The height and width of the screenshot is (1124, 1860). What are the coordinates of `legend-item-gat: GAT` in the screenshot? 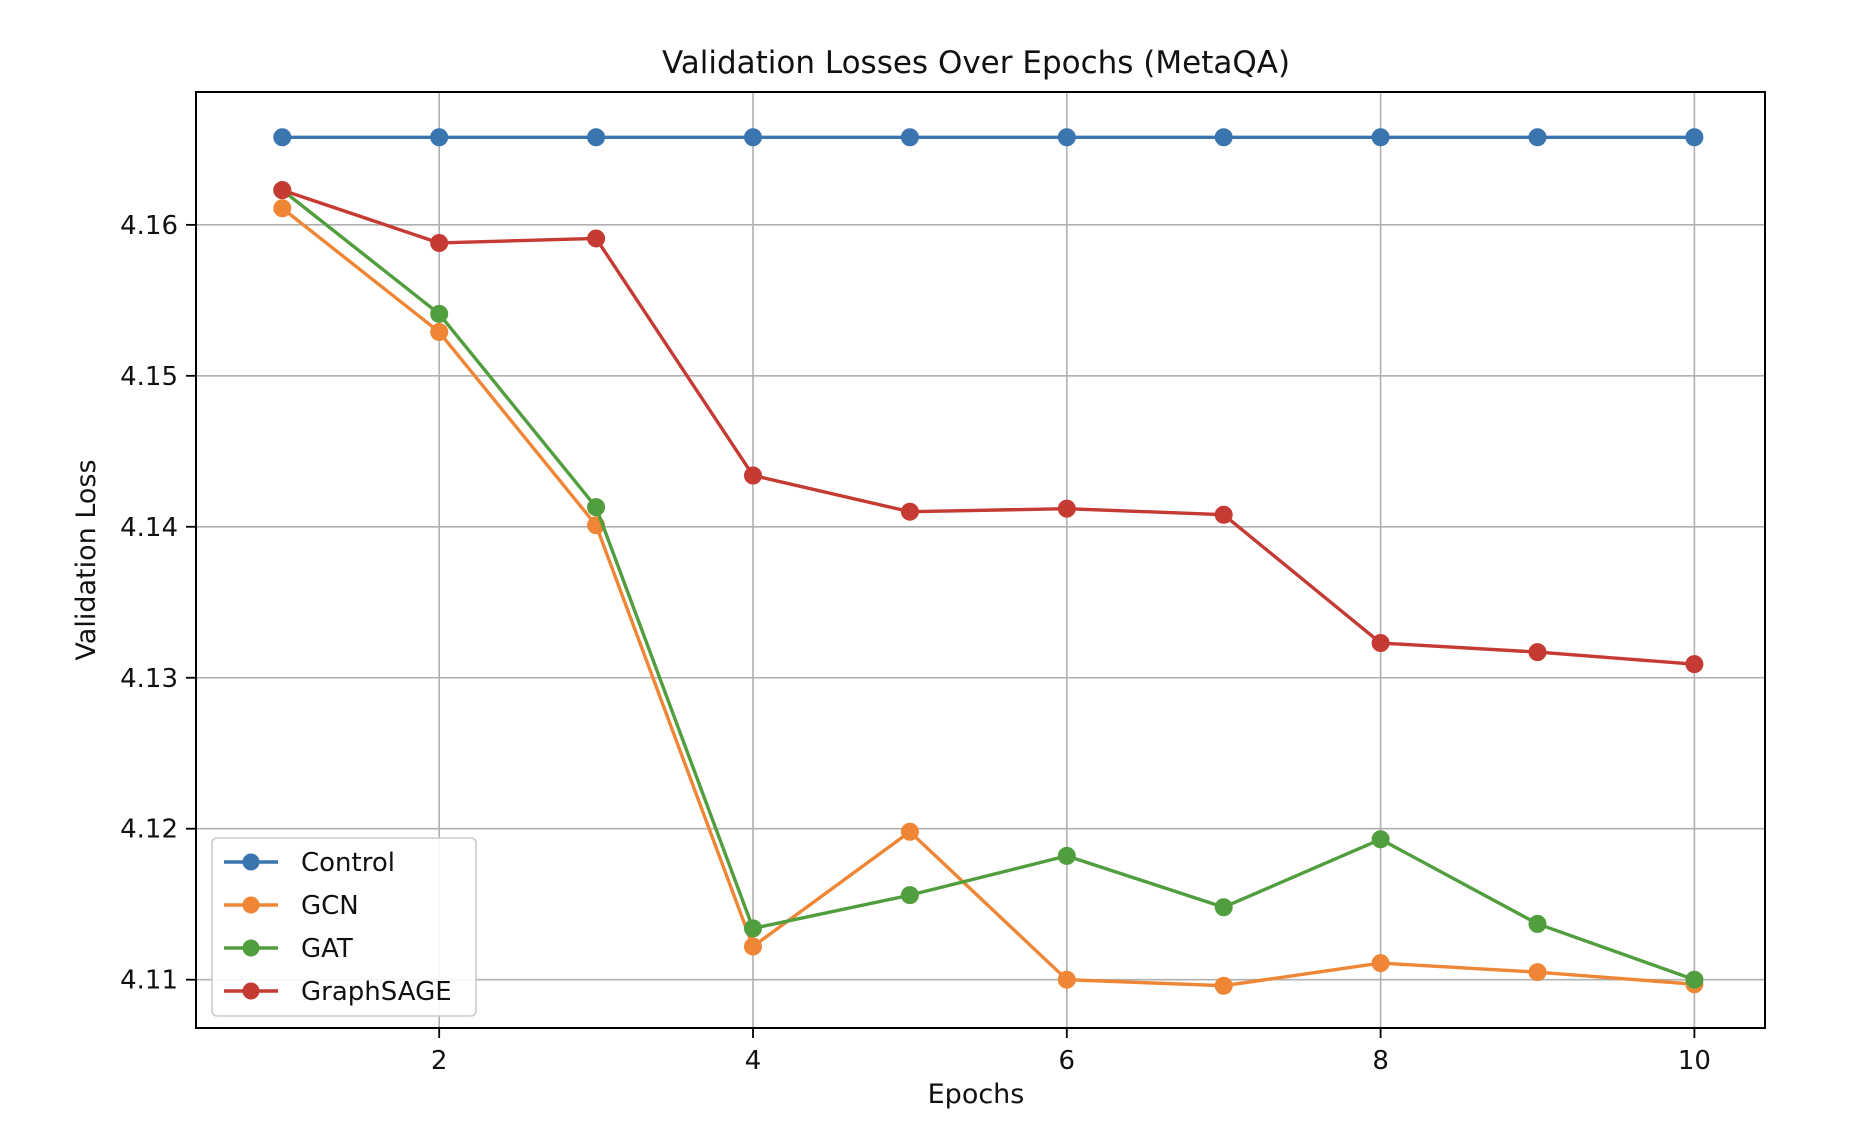 It's located at (288, 949).